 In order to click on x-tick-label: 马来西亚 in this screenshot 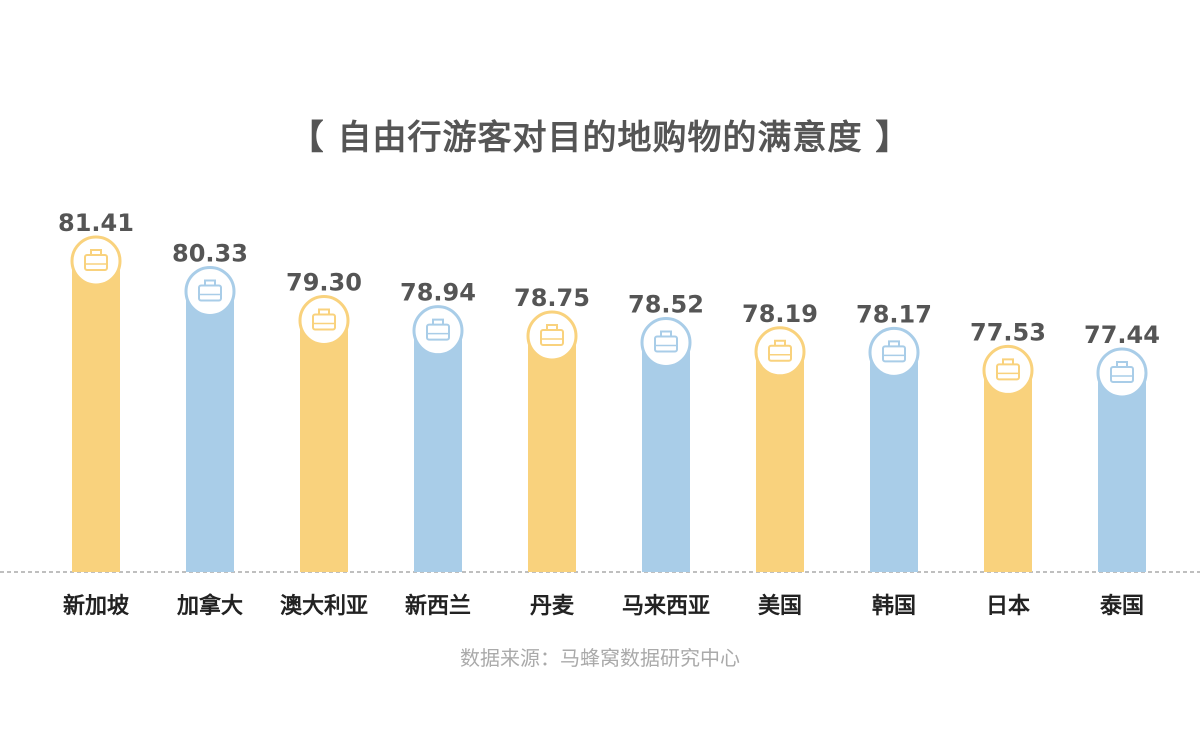, I will do `click(666, 606)`.